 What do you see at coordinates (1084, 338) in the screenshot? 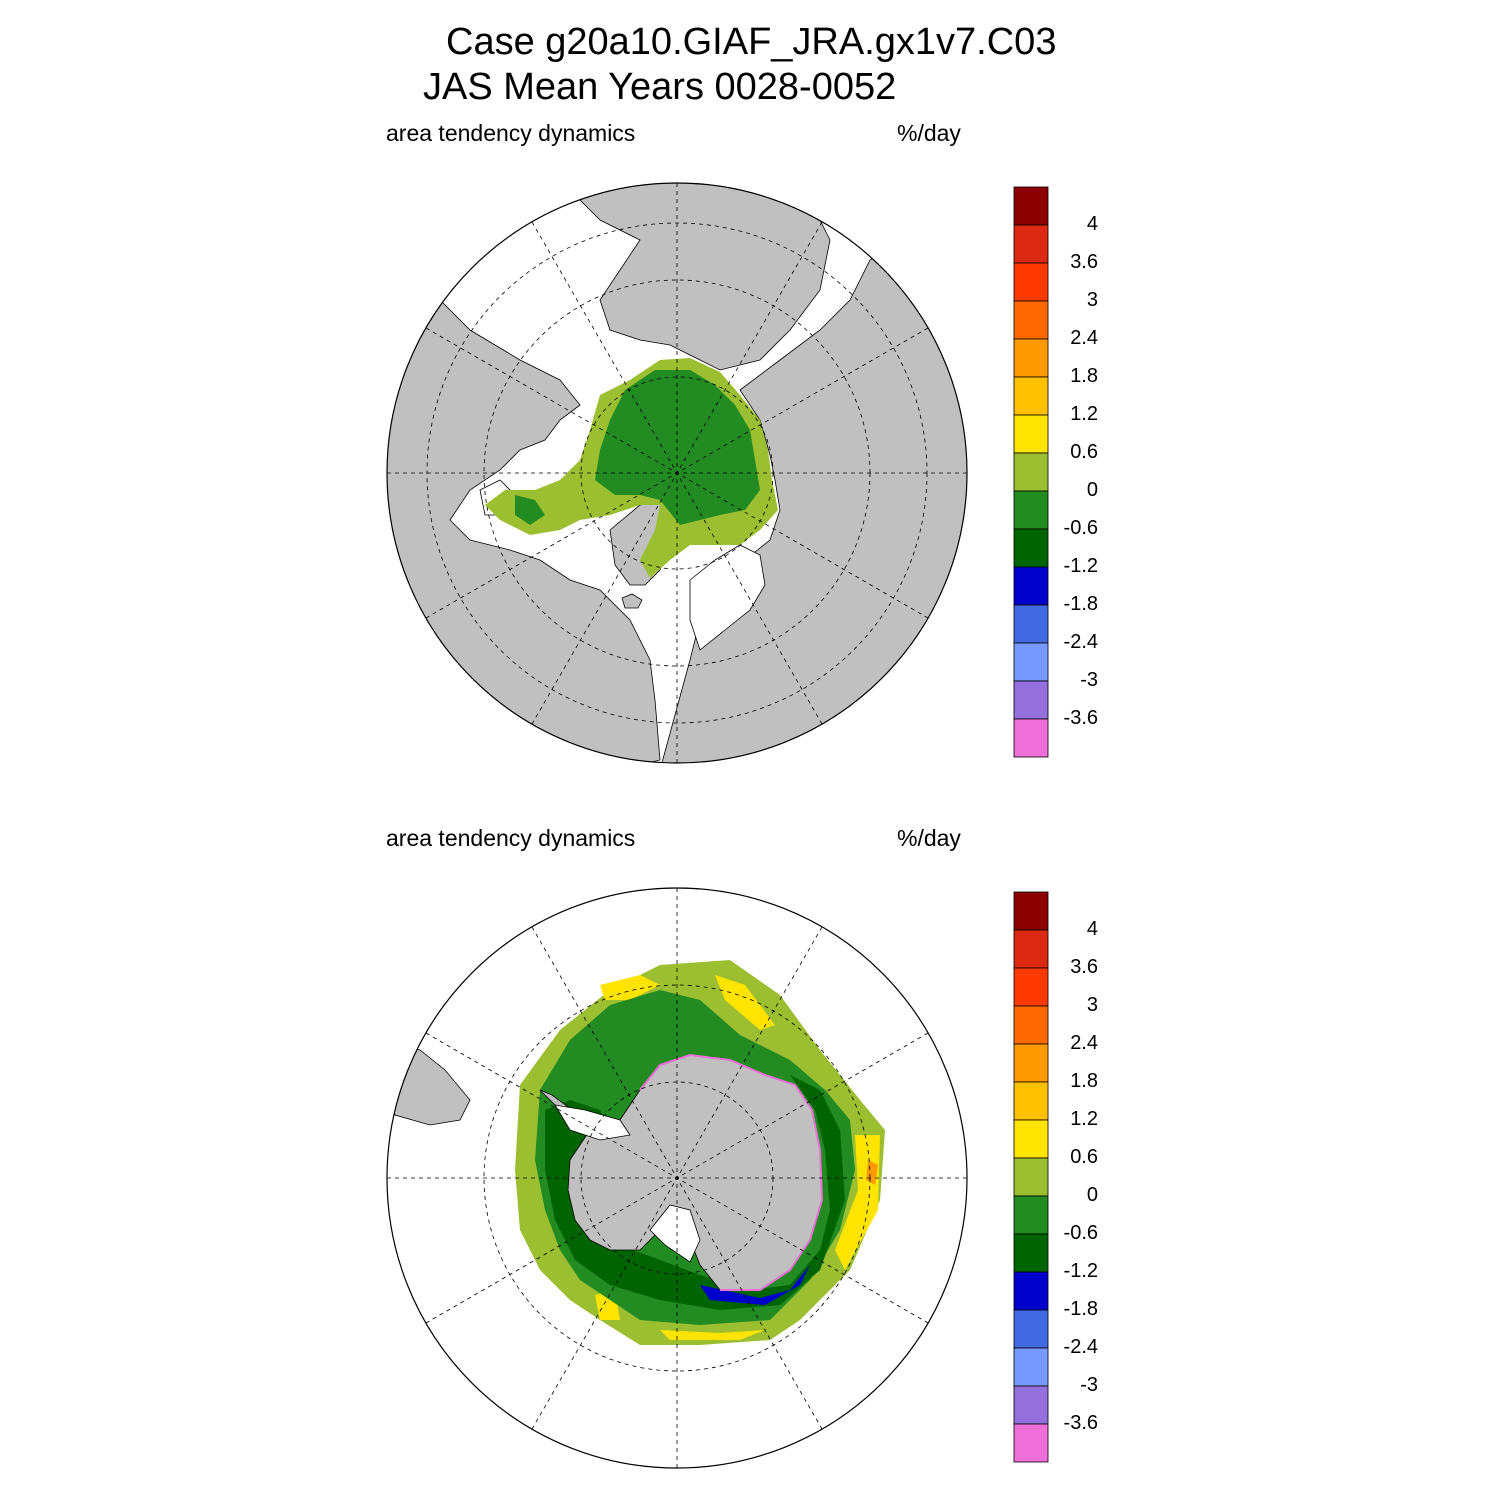
I see `arctic-colorbar-tick-label: 2.4` at bounding box center [1084, 338].